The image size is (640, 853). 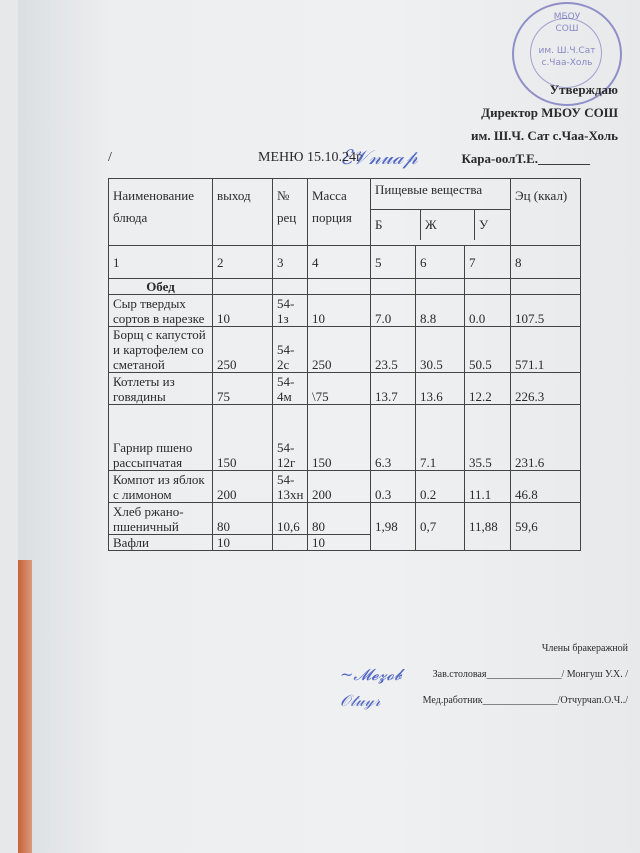 I want to click on header-nutrients: Пищевые вещества Б Ж У, so click(x=440, y=212).